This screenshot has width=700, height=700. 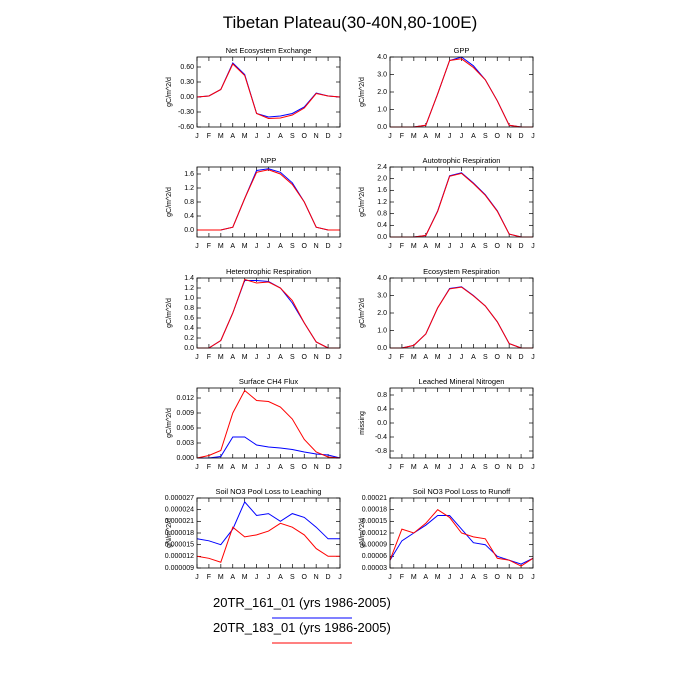 I want to click on y-axis-label: gN/m^2/d, so click(x=362, y=533).